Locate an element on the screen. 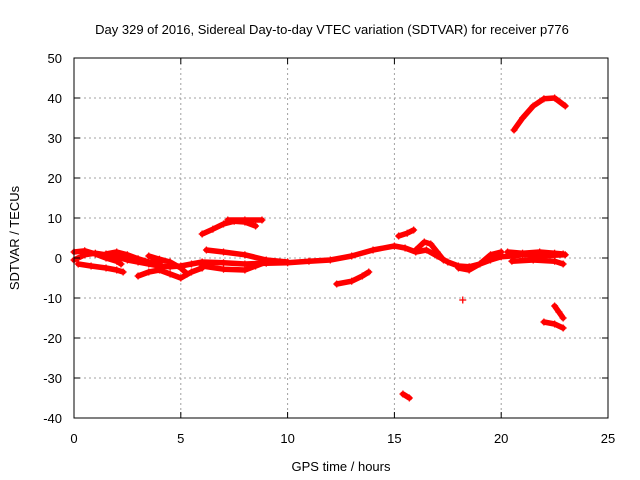 The width and height of the screenshot is (640, 480). x-tick-label: 15 is located at coordinates (394, 438).